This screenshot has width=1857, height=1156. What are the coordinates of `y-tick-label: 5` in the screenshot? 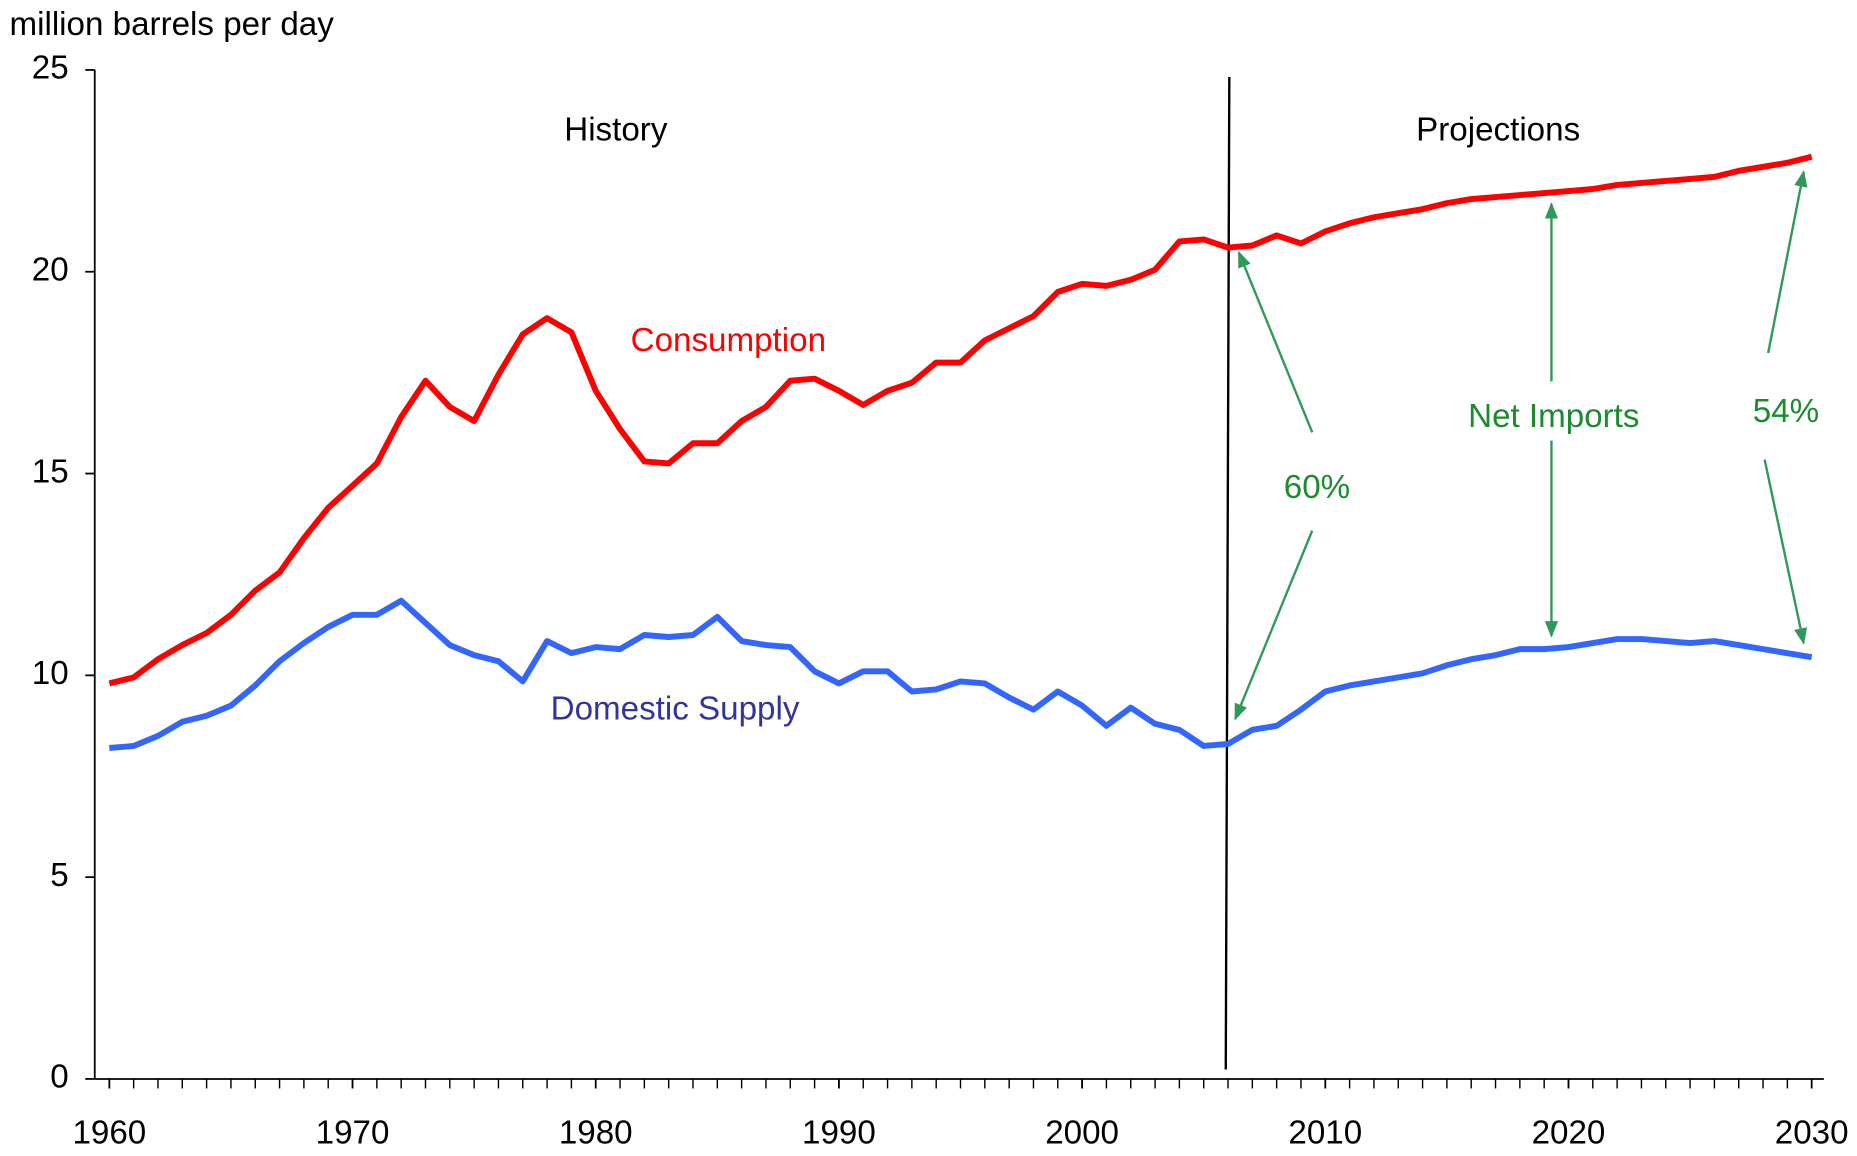 It's located at (59, 875).